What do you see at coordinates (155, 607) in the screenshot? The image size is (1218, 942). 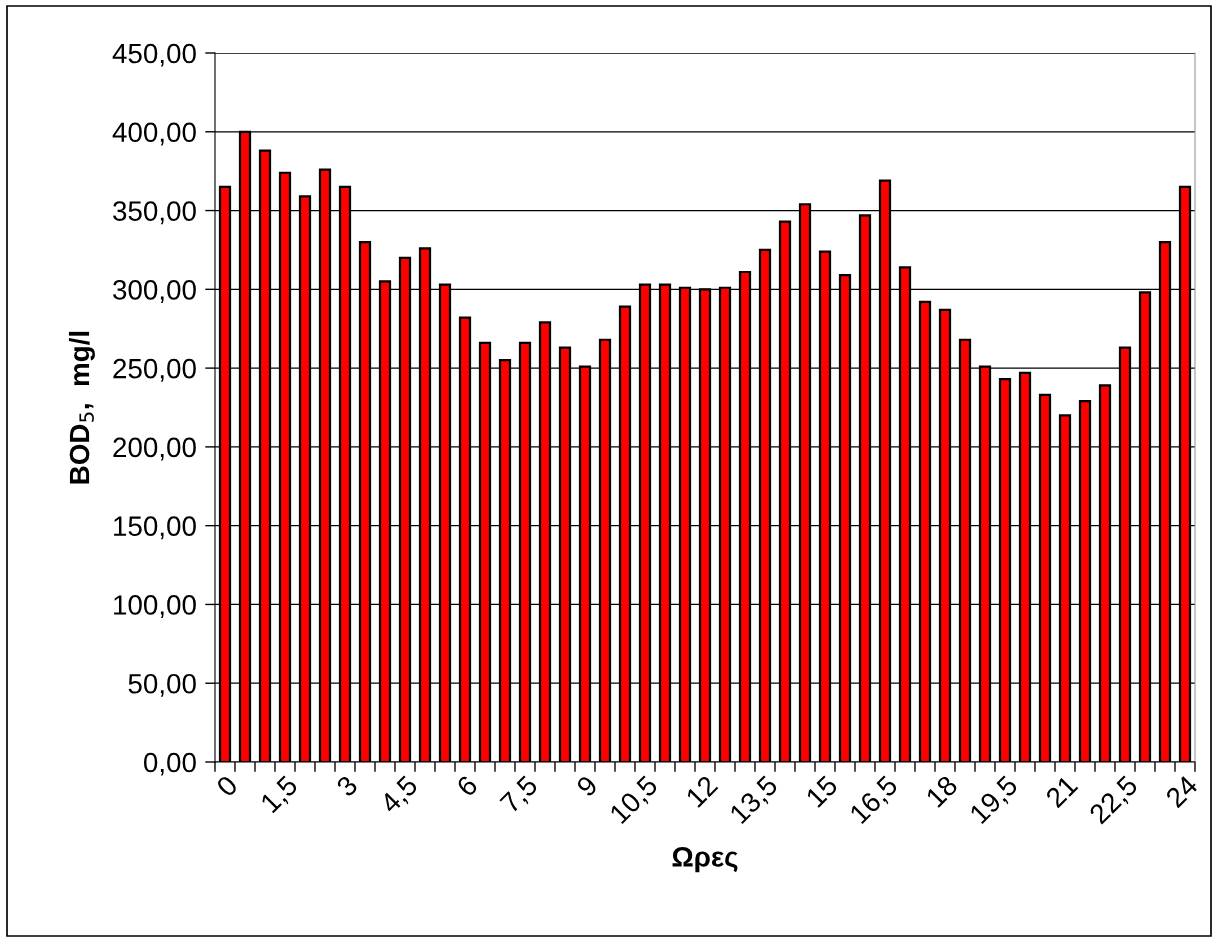 I see `y-tick-label: 100,00` at bounding box center [155, 607].